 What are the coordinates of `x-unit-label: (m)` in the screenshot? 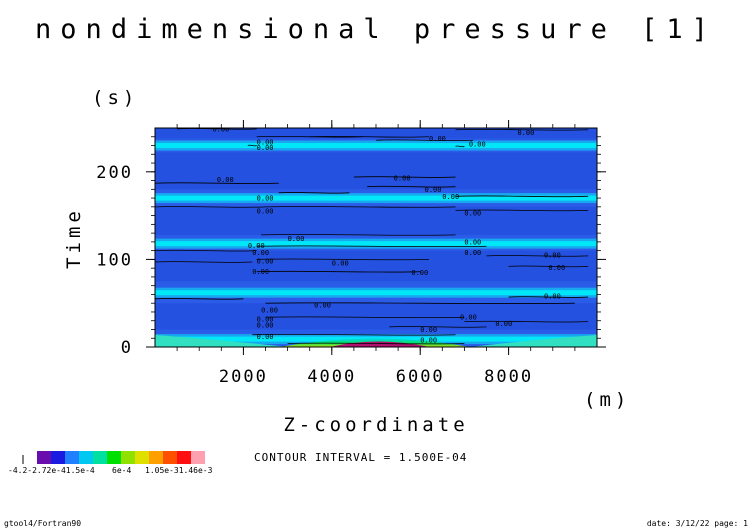 It's located at (607, 400).